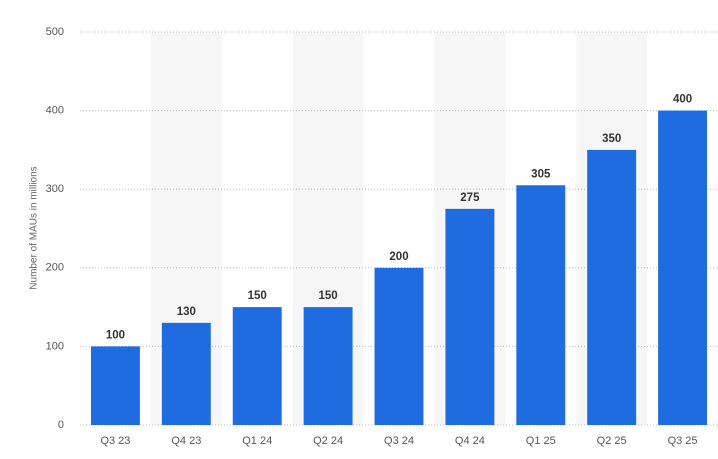 The height and width of the screenshot is (459, 718). What do you see at coordinates (55, 189) in the screenshot?
I see `y-tick-label: 300` at bounding box center [55, 189].